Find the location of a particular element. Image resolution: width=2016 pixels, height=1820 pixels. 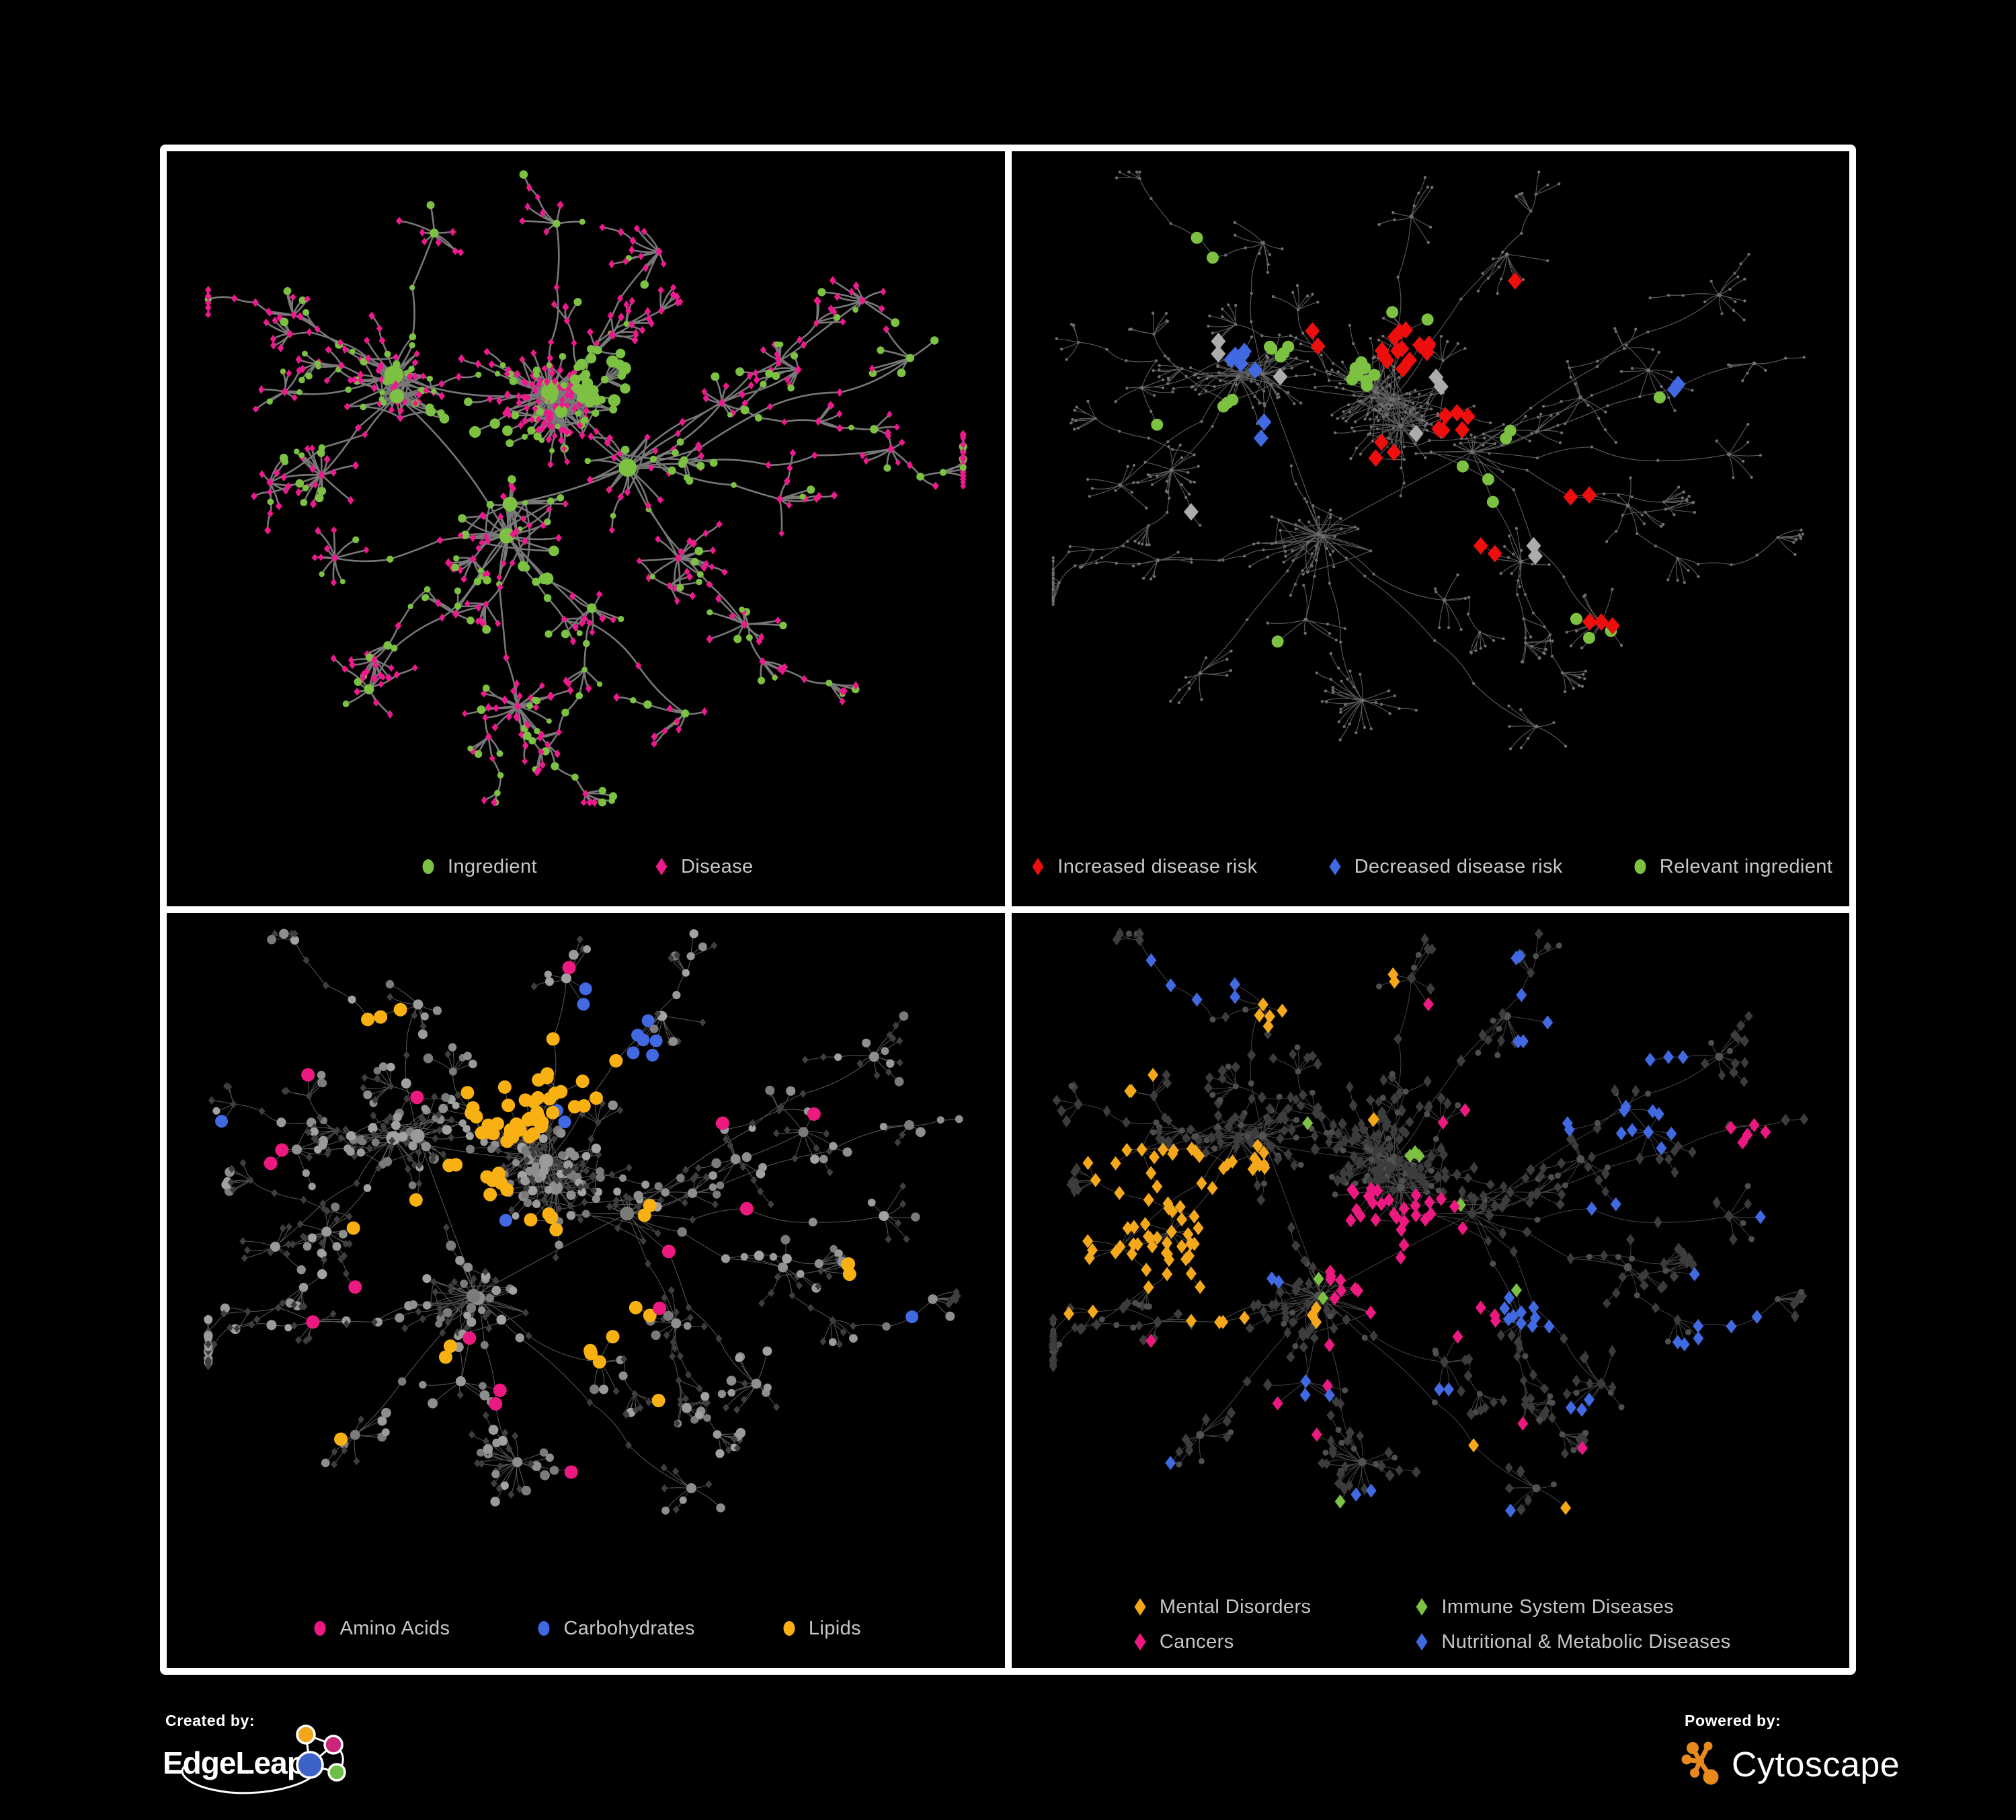

network-ingredient-classes is located at coordinates (583, 1221).